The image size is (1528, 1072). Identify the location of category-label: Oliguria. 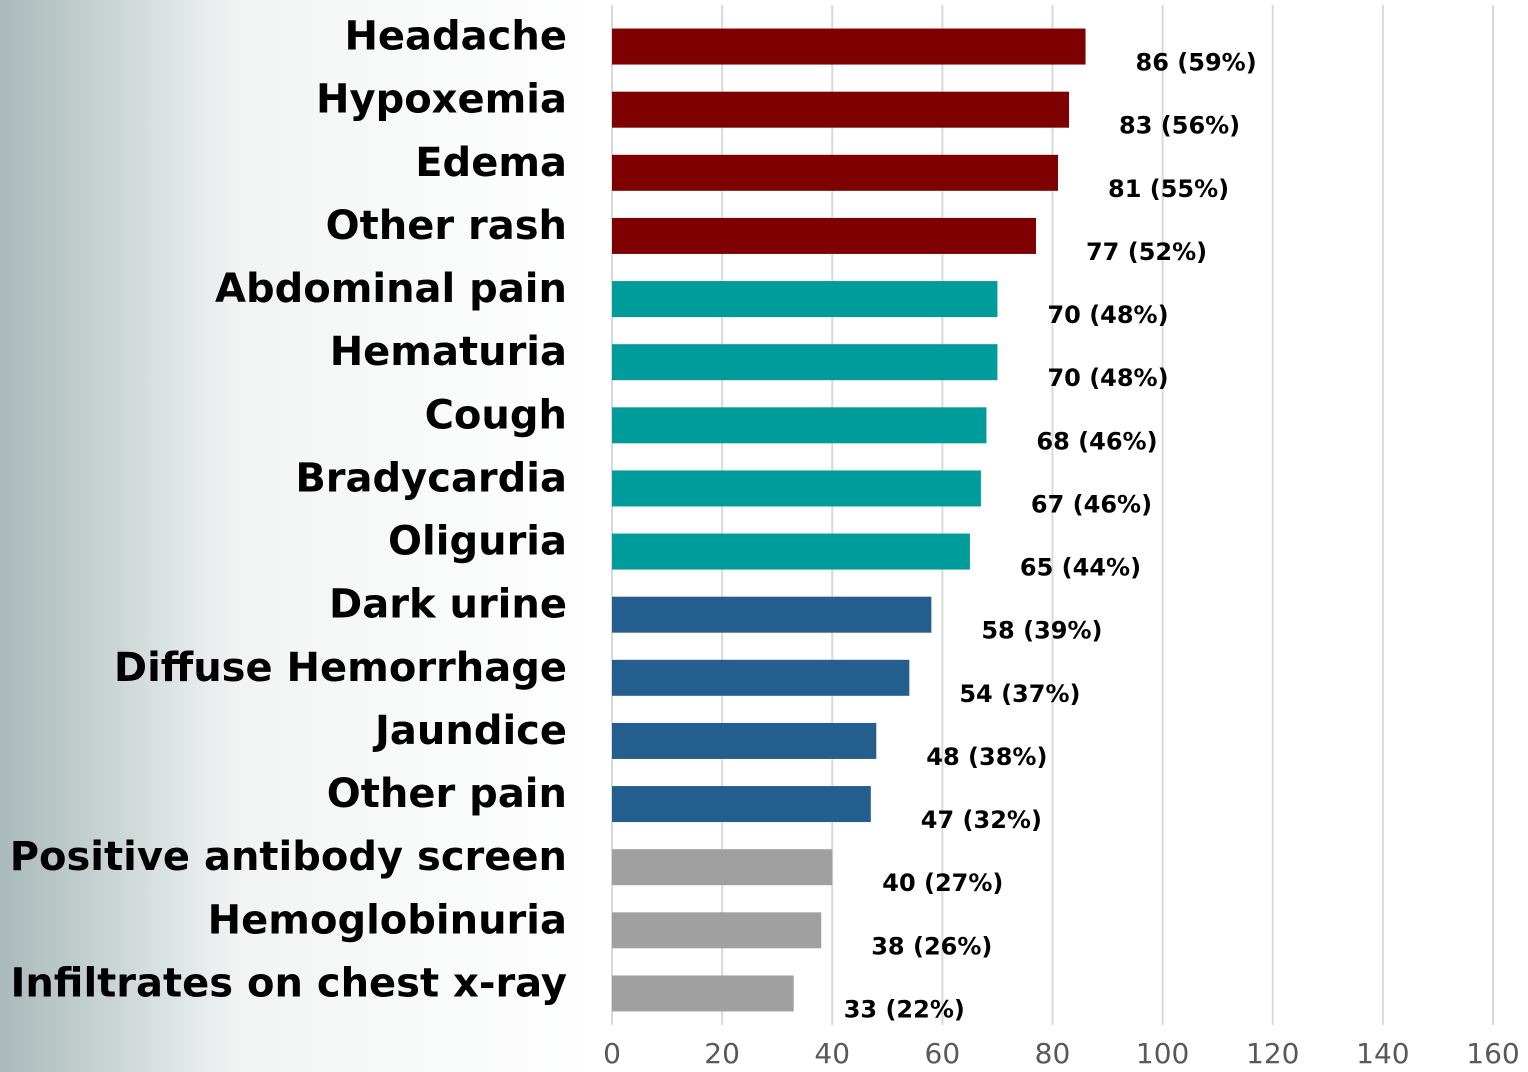
(477, 542).